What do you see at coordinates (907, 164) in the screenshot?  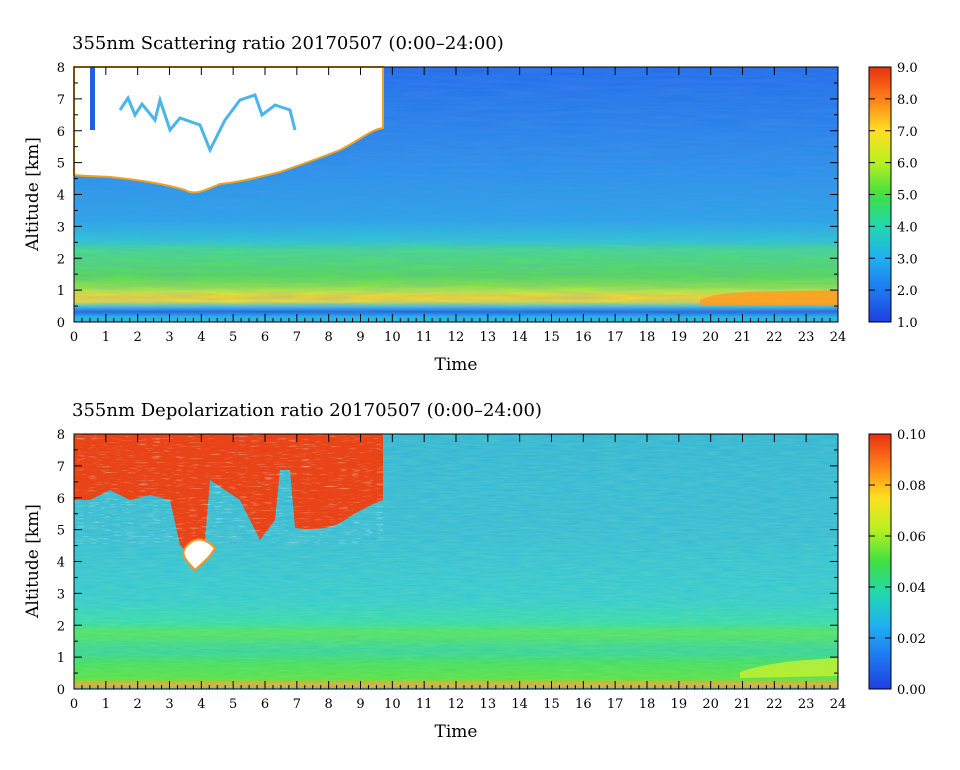 I see `colorbar-tick-label: 6.0` at bounding box center [907, 164].